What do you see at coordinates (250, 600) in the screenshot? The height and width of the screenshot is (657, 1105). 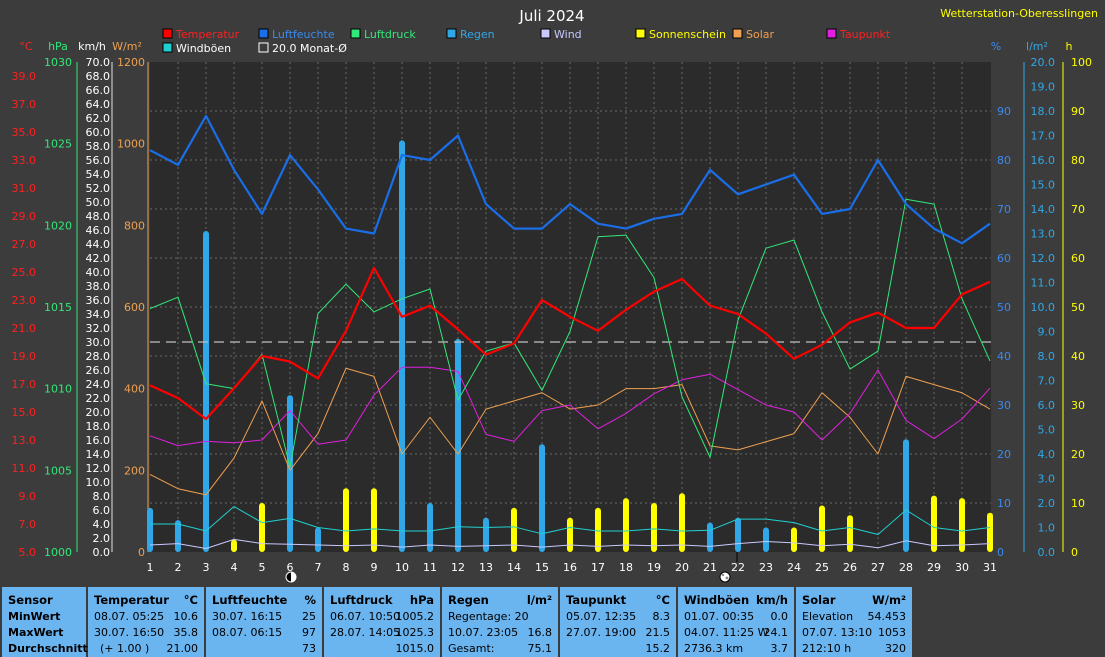 I see `humidity-stats-title: Luftfeuchte` at bounding box center [250, 600].